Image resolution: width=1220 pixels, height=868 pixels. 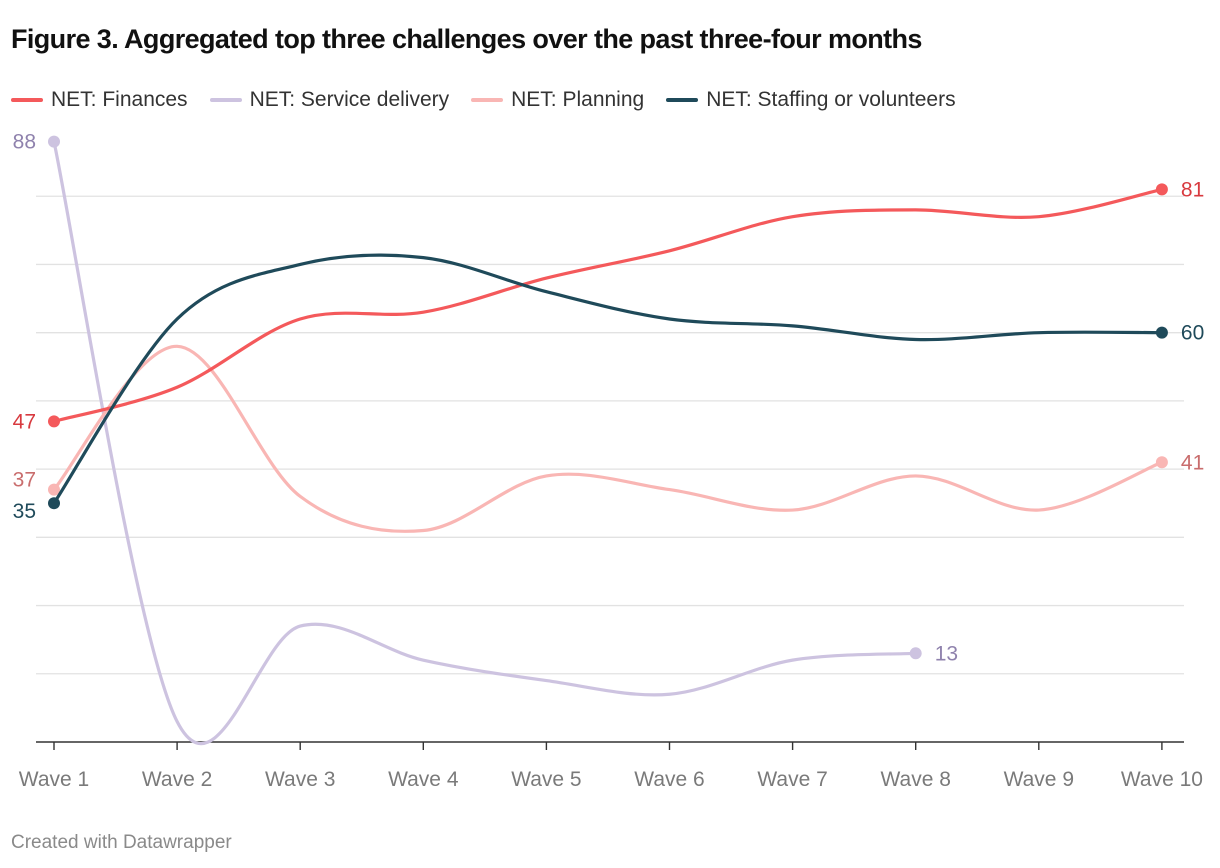 What do you see at coordinates (27, 100) in the screenshot?
I see `legend-swatch-finances` at bounding box center [27, 100].